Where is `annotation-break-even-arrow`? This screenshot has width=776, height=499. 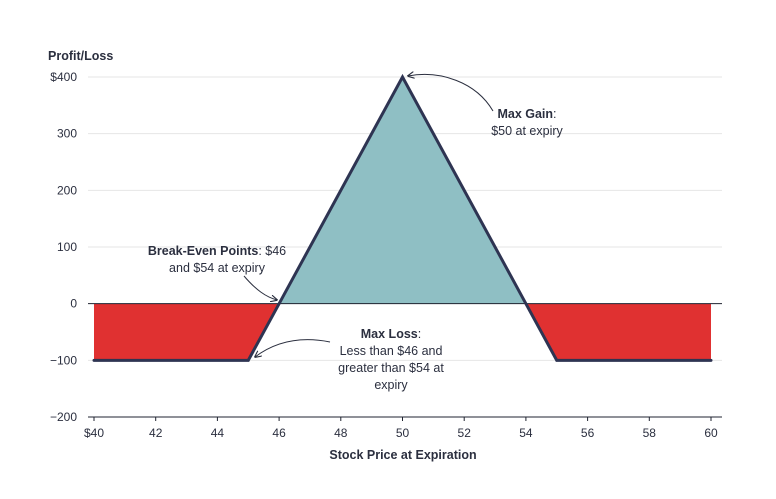
annotation-break-even-arrow is located at coordinates (260, 287).